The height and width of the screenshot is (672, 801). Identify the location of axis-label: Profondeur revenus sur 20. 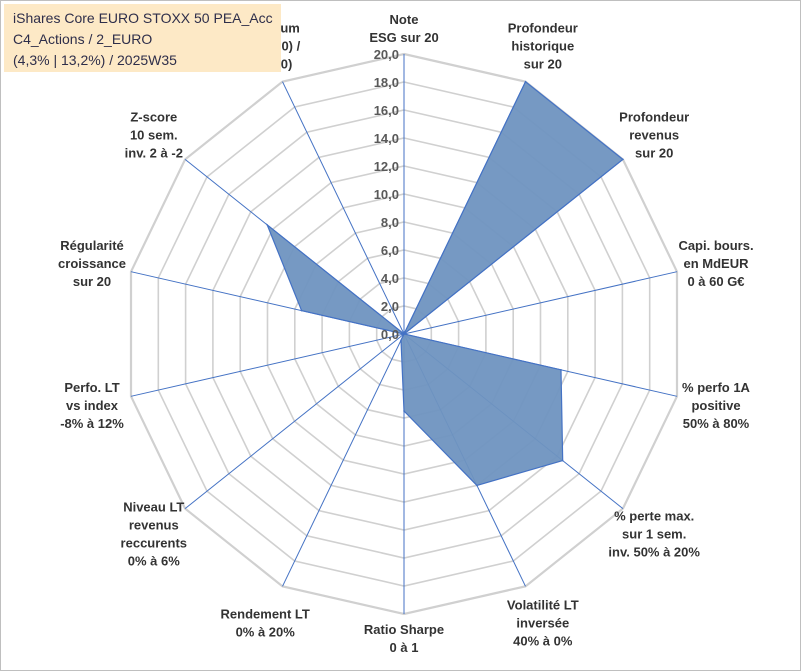
(654, 135).